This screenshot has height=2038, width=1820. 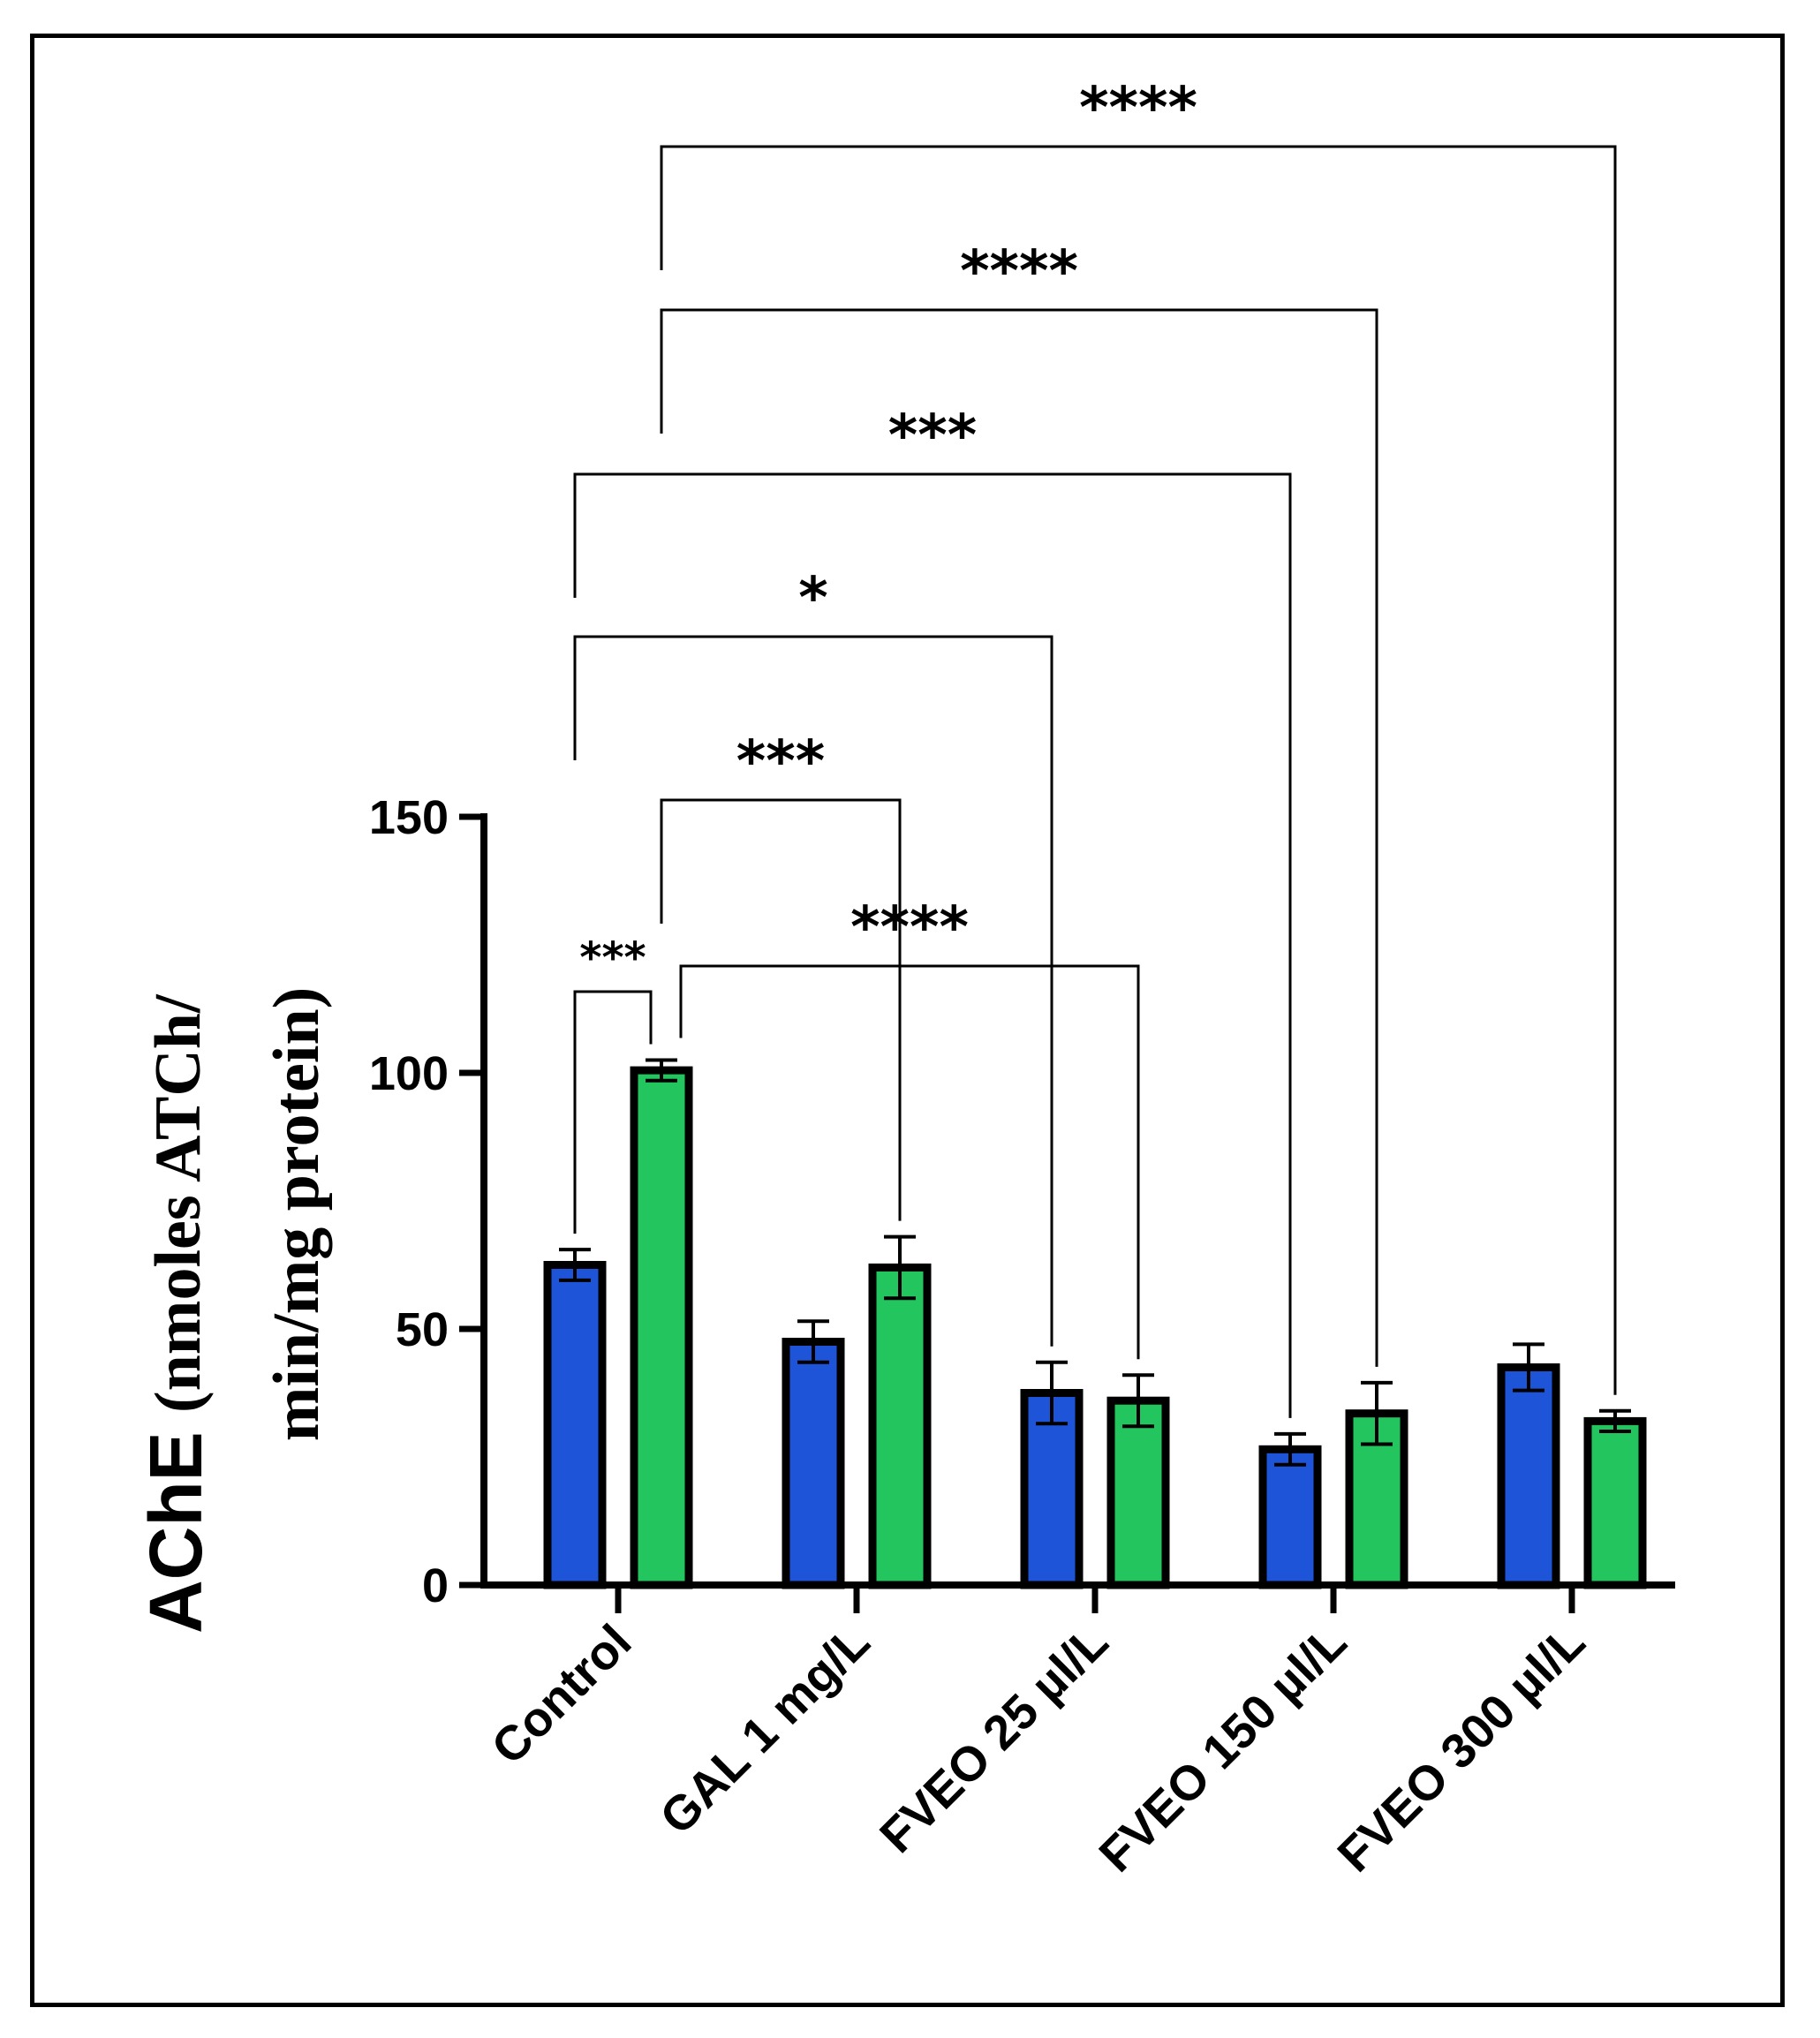 I want to click on x-tick-label-3: FVEO 150 µl/L, so click(x=1222, y=1748).